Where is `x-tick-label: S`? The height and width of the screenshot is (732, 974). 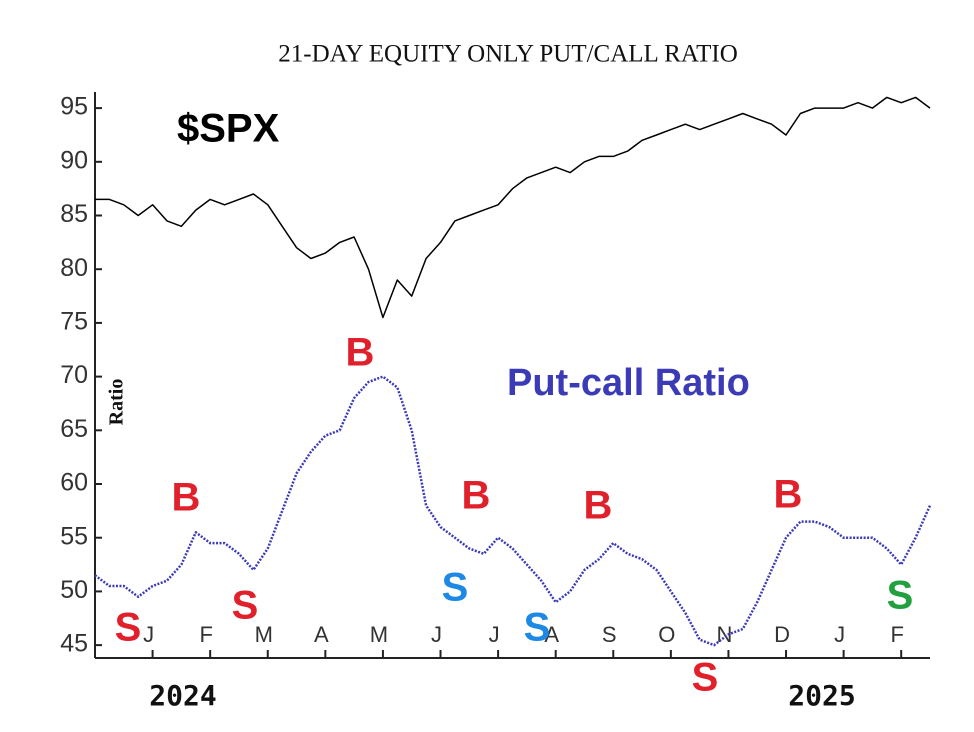
x-tick-label: S is located at coordinates (609, 634).